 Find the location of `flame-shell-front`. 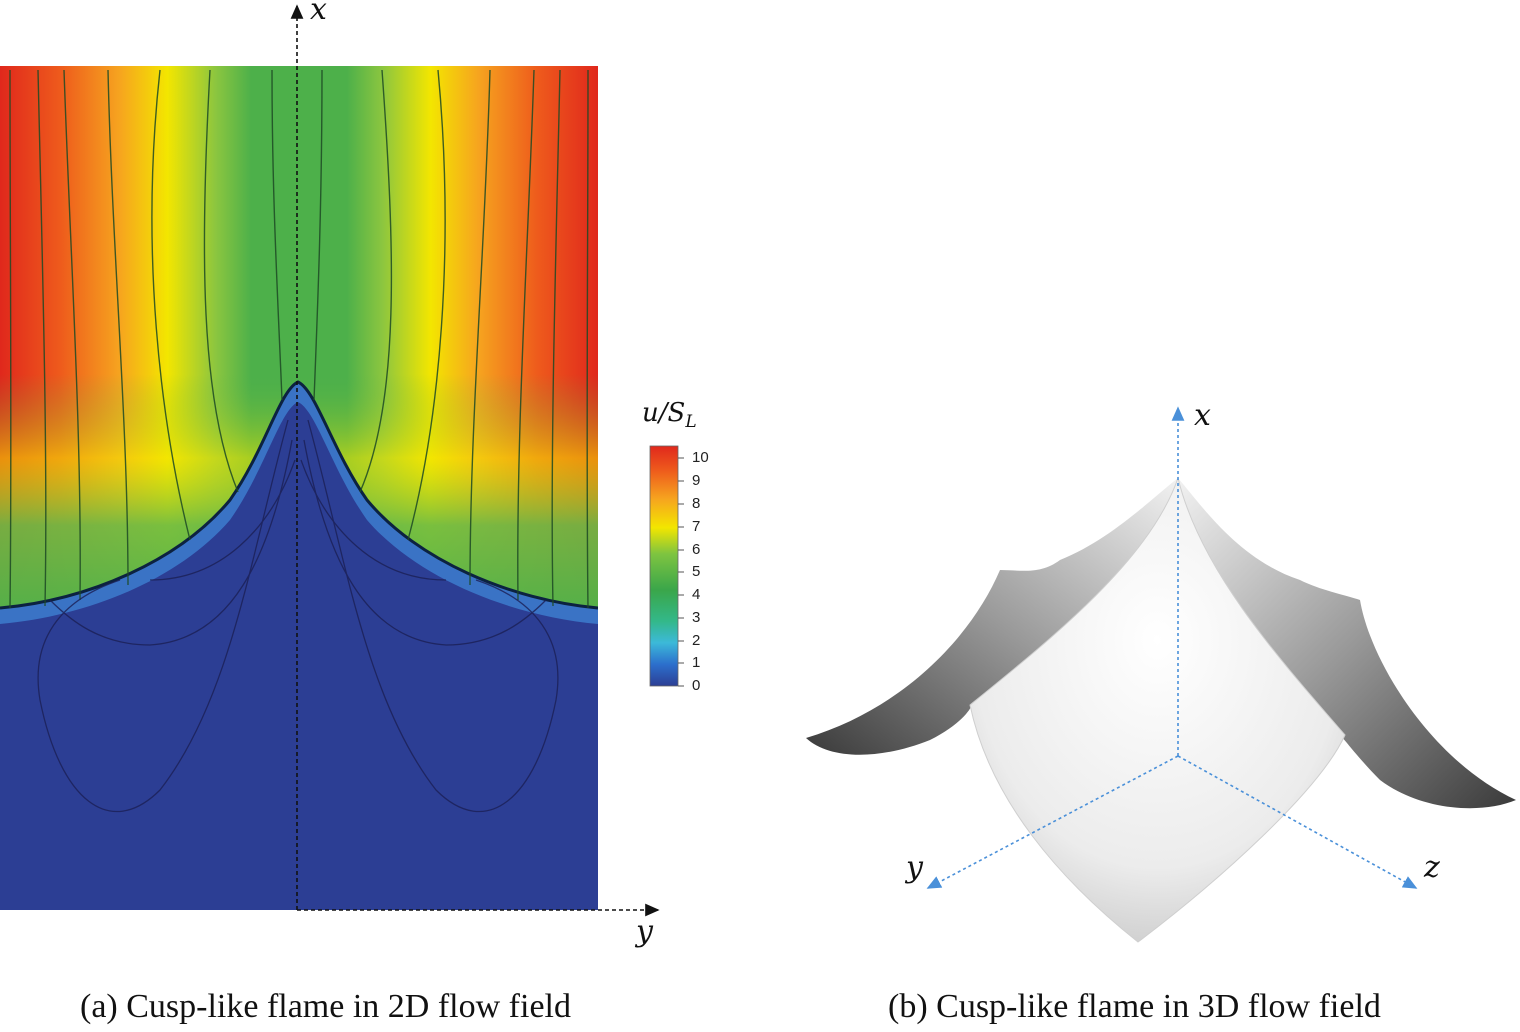

flame-shell-front is located at coordinates (1157, 709).